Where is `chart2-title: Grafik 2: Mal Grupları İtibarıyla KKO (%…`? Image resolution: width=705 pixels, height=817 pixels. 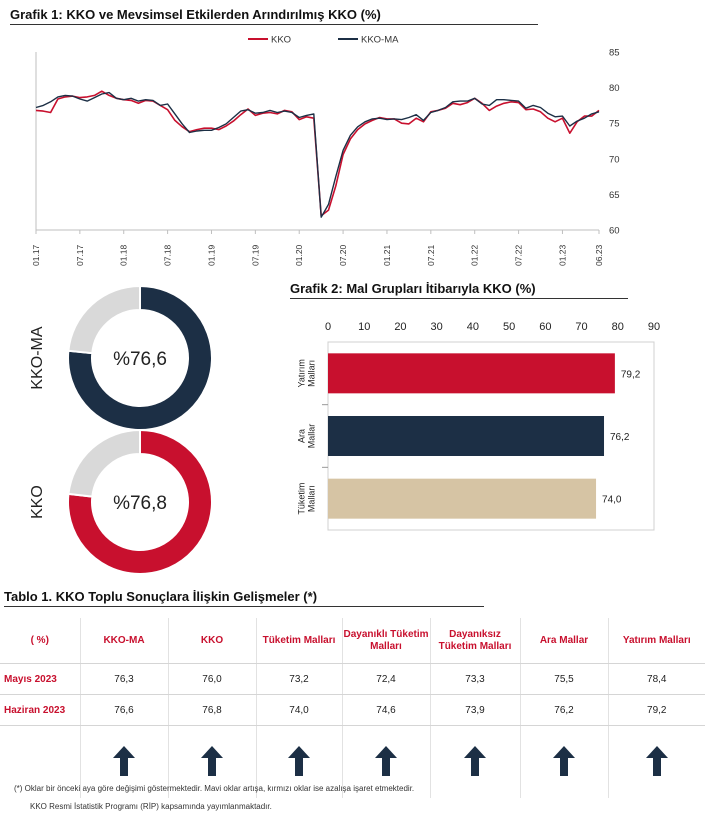
chart2-title: Grafik 2: Mal Grupları İtibarıyla KKO (%… is located at coordinates (413, 288).